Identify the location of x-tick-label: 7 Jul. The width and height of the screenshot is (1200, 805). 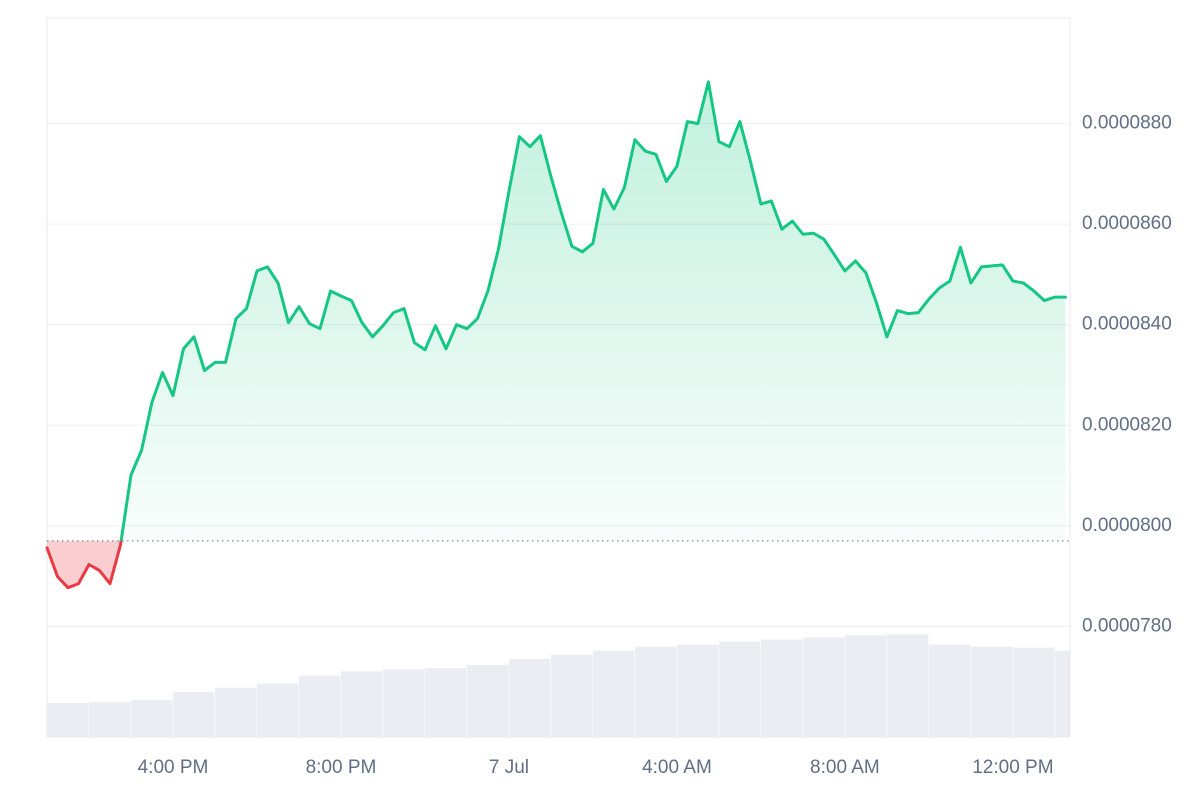
(509, 767).